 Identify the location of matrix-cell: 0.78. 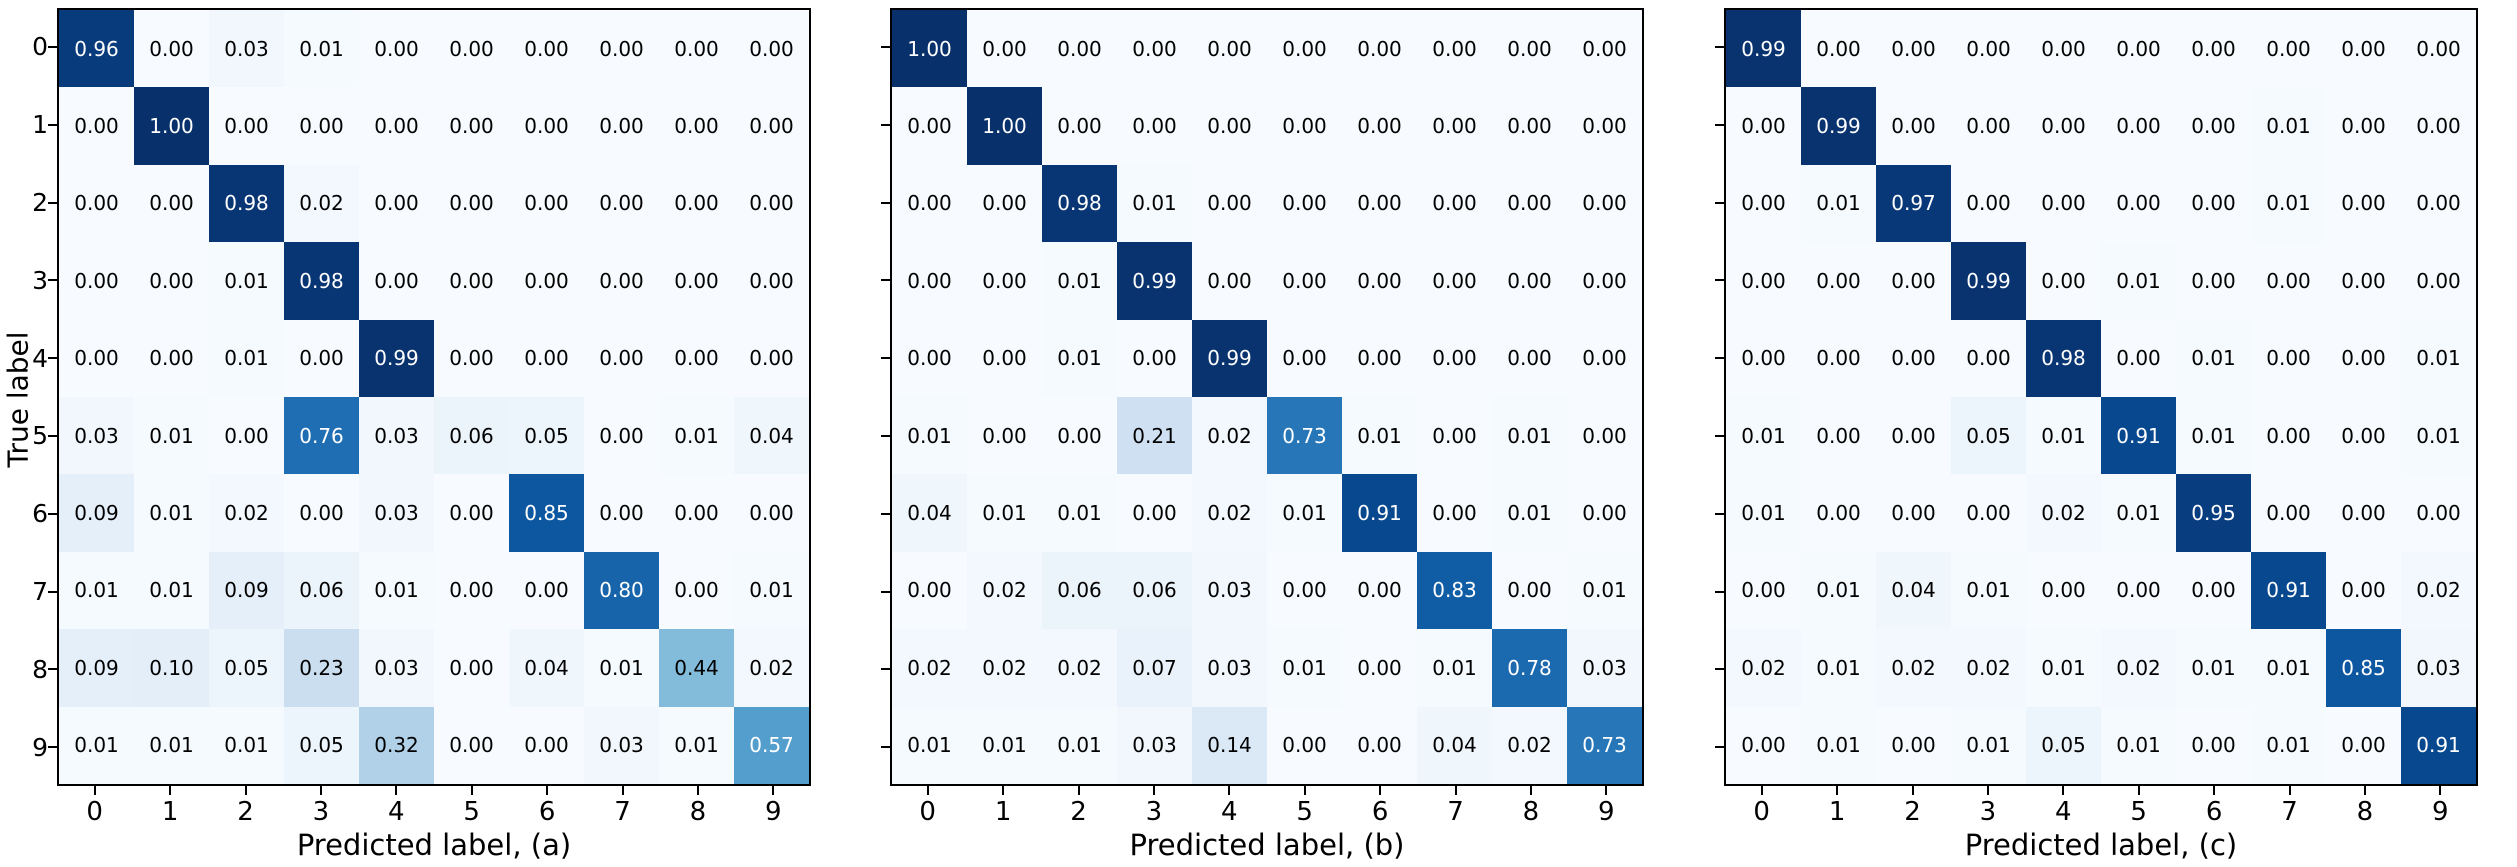
(1529, 668).